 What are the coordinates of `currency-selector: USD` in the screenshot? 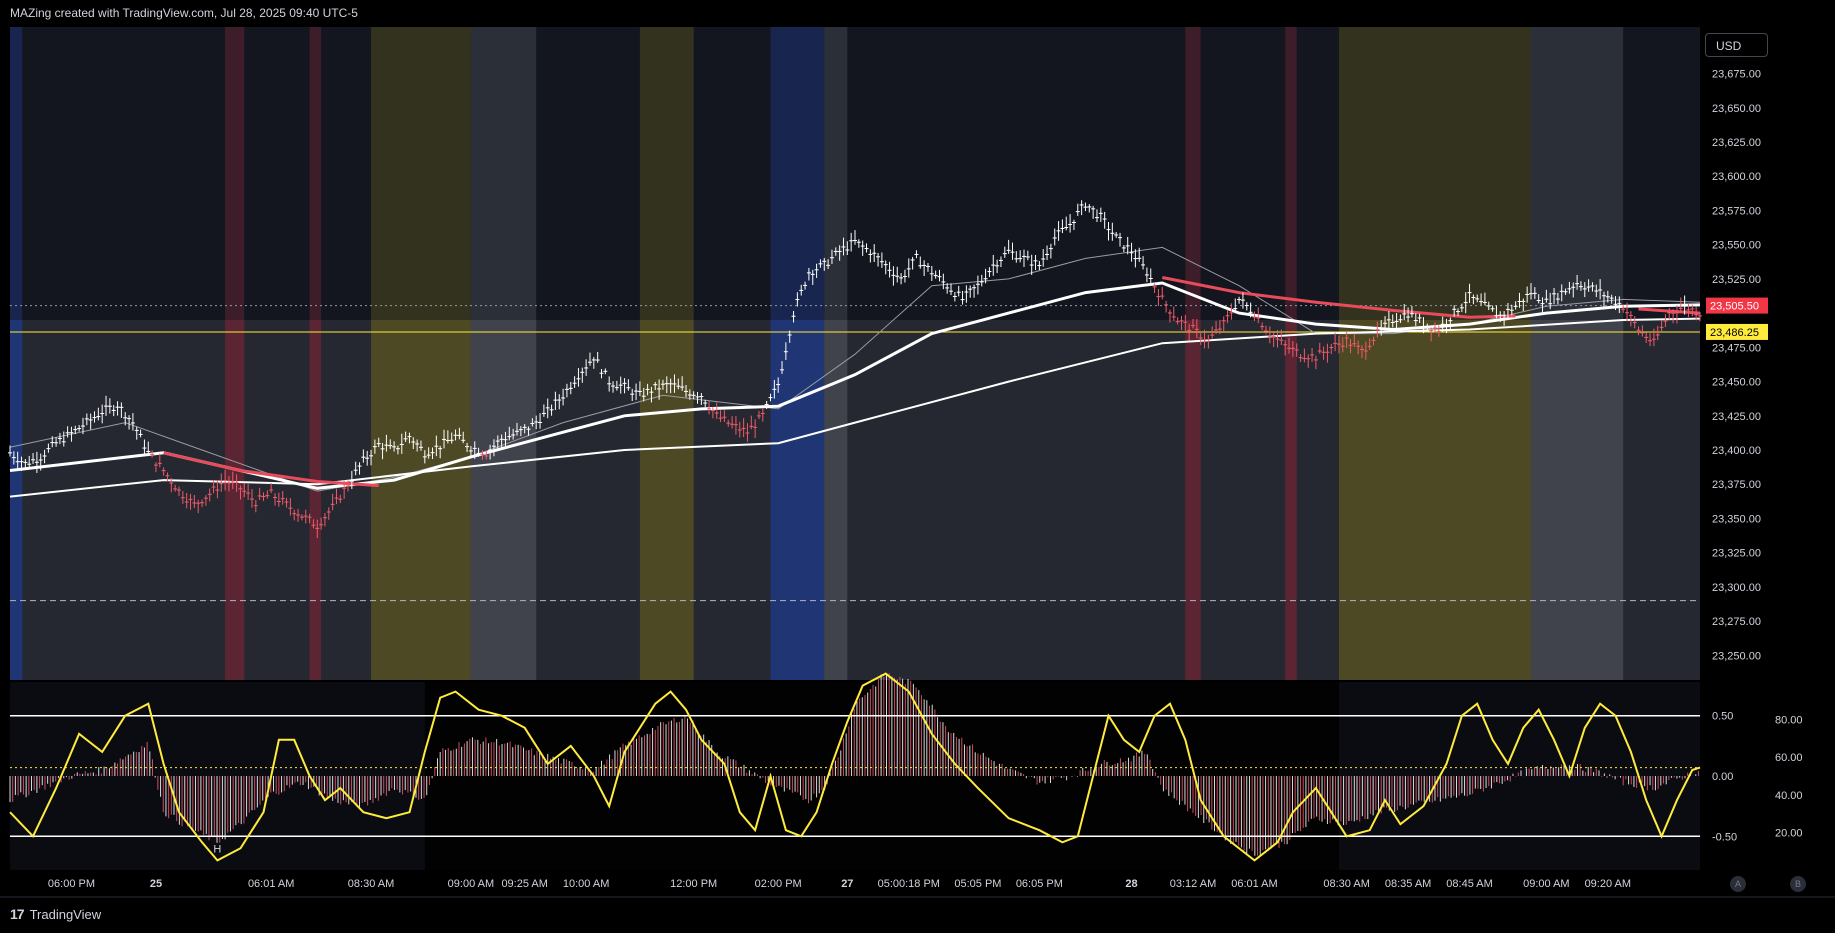 It's located at (1736, 45).